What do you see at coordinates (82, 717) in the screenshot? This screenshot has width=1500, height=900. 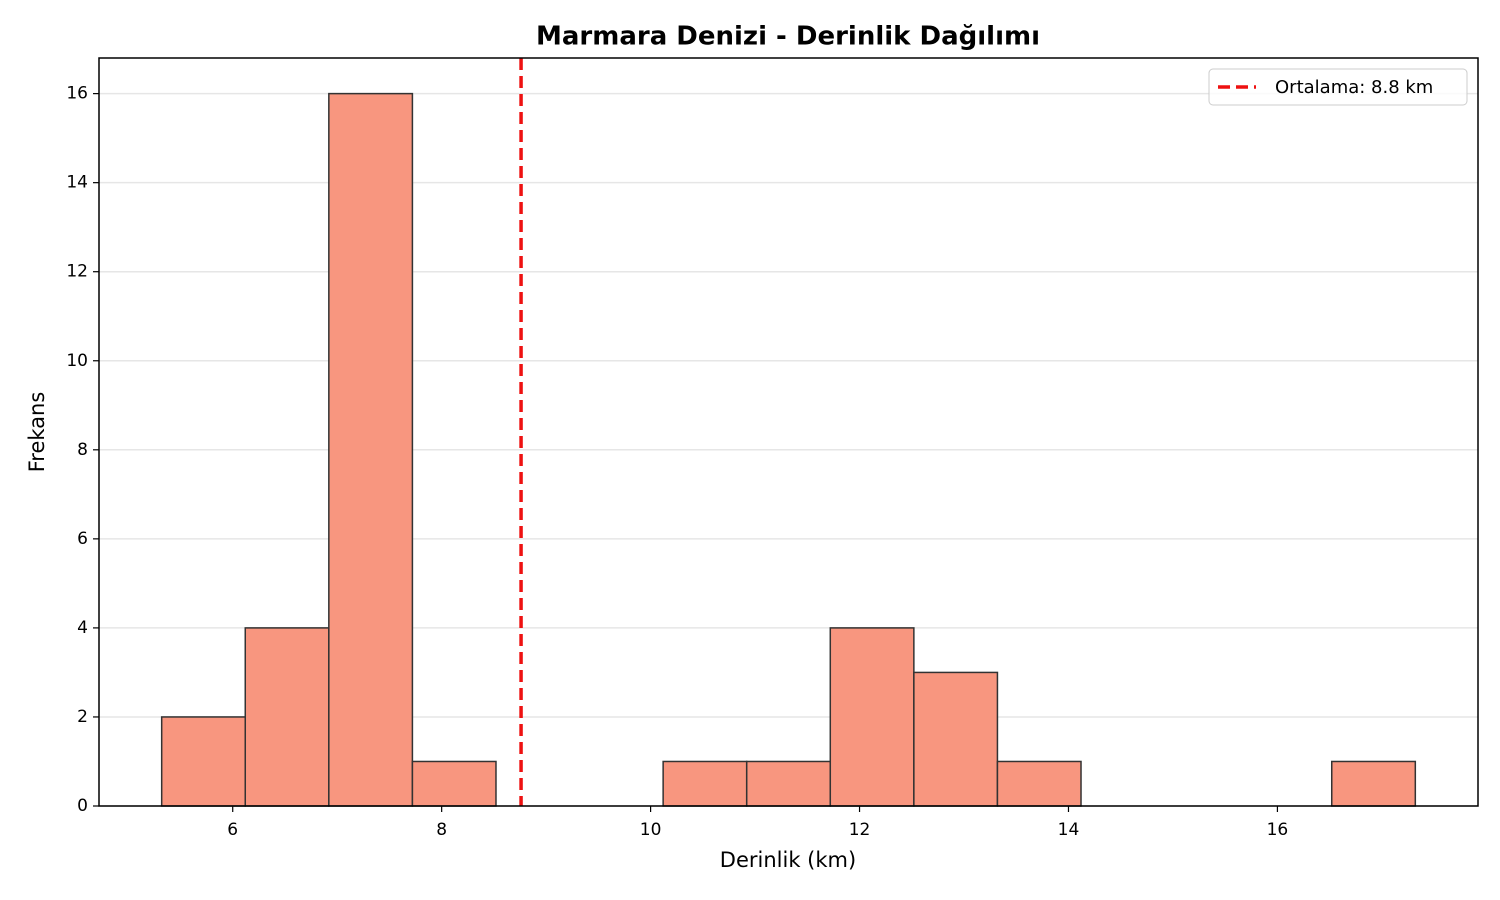 I see `y-tick-label: 2` at bounding box center [82, 717].